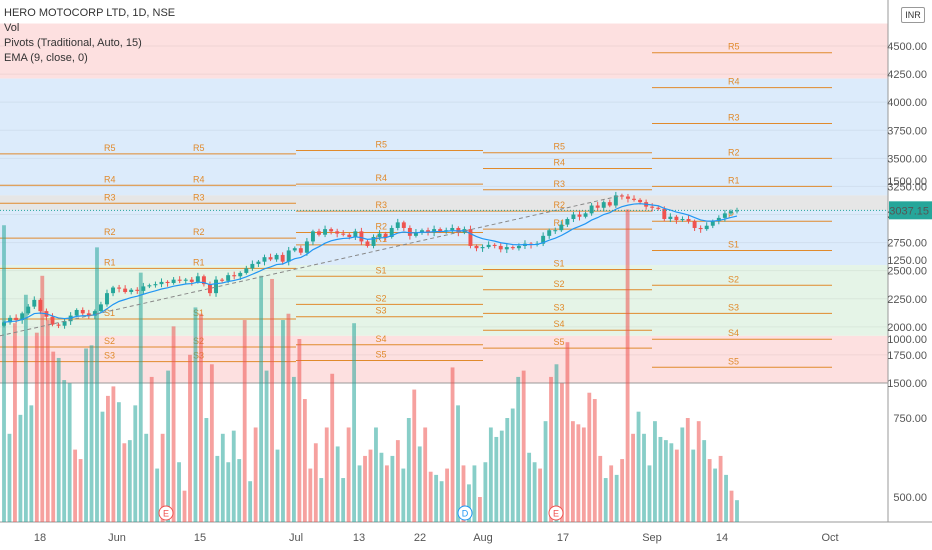 The height and width of the screenshot is (550, 932). I want to click on pivot-label-s5: S5, so click(381, 355).